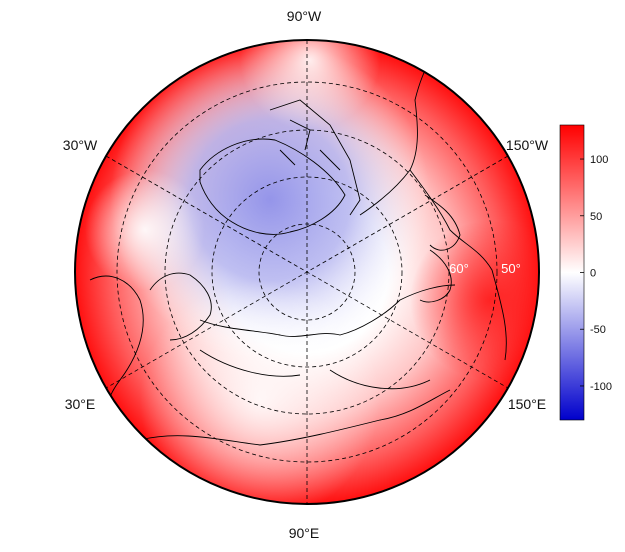 Image resolution: width=625 pixels, height=552 pixels. Describe the element at coordinates (295, 397) in the screenshot. I see `asia-borders` at that location.